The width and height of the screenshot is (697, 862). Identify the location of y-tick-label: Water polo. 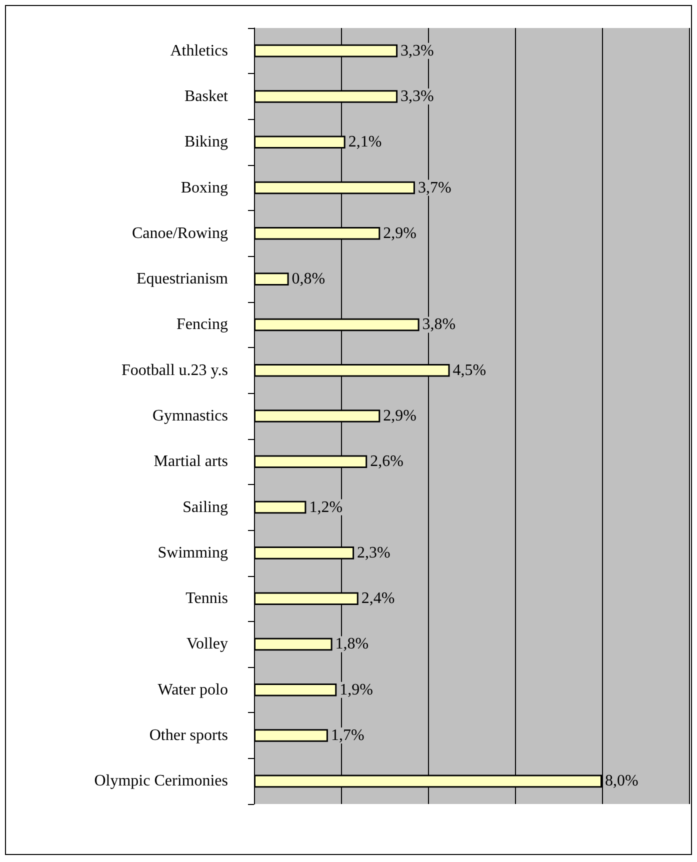
(193, 689).